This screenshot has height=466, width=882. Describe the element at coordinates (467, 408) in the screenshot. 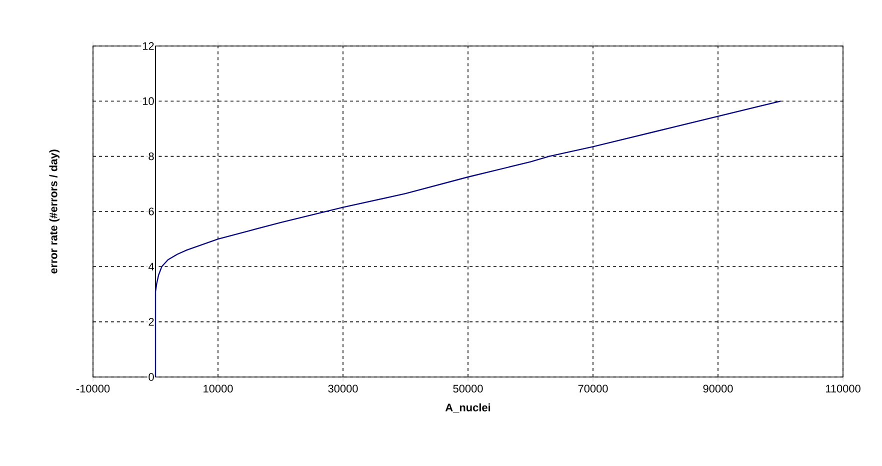

I see `x-axis-title: A_nuclei` at that location.